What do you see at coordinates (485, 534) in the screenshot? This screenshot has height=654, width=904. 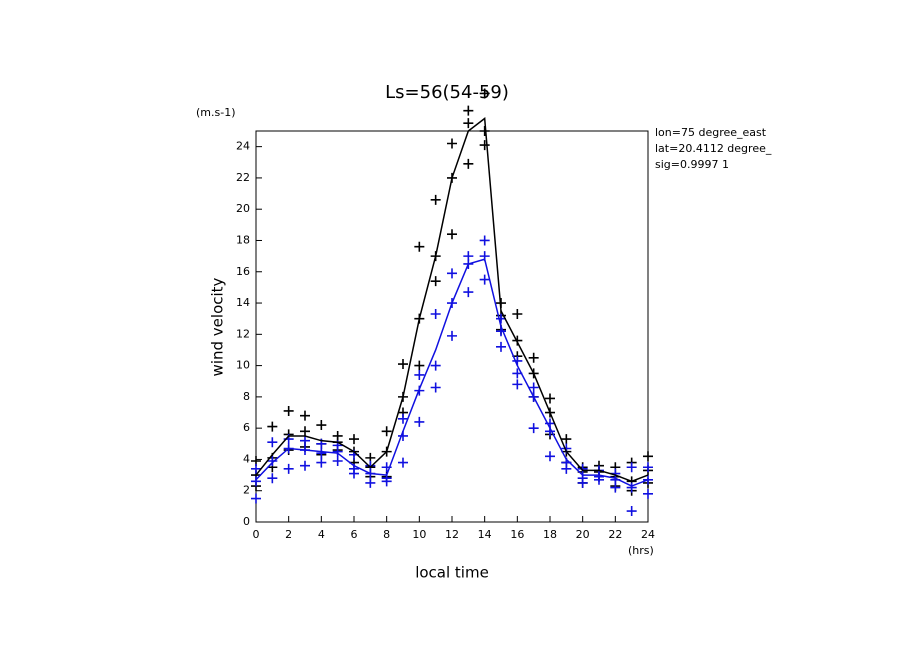 I see `x-tick-label: 14` at bounding box center [485, 534].